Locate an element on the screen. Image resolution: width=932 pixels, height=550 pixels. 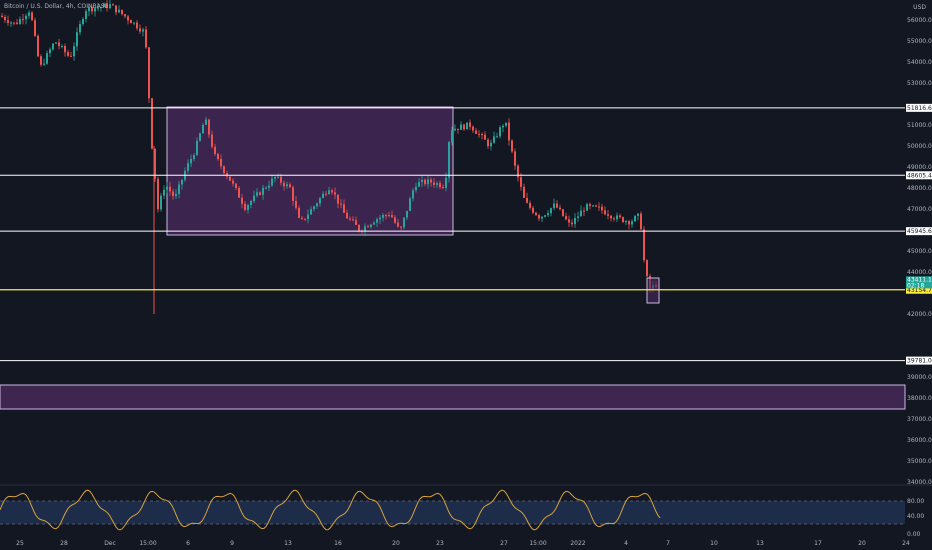
time-tick-label: 9 is located at coordinates (232, 543).